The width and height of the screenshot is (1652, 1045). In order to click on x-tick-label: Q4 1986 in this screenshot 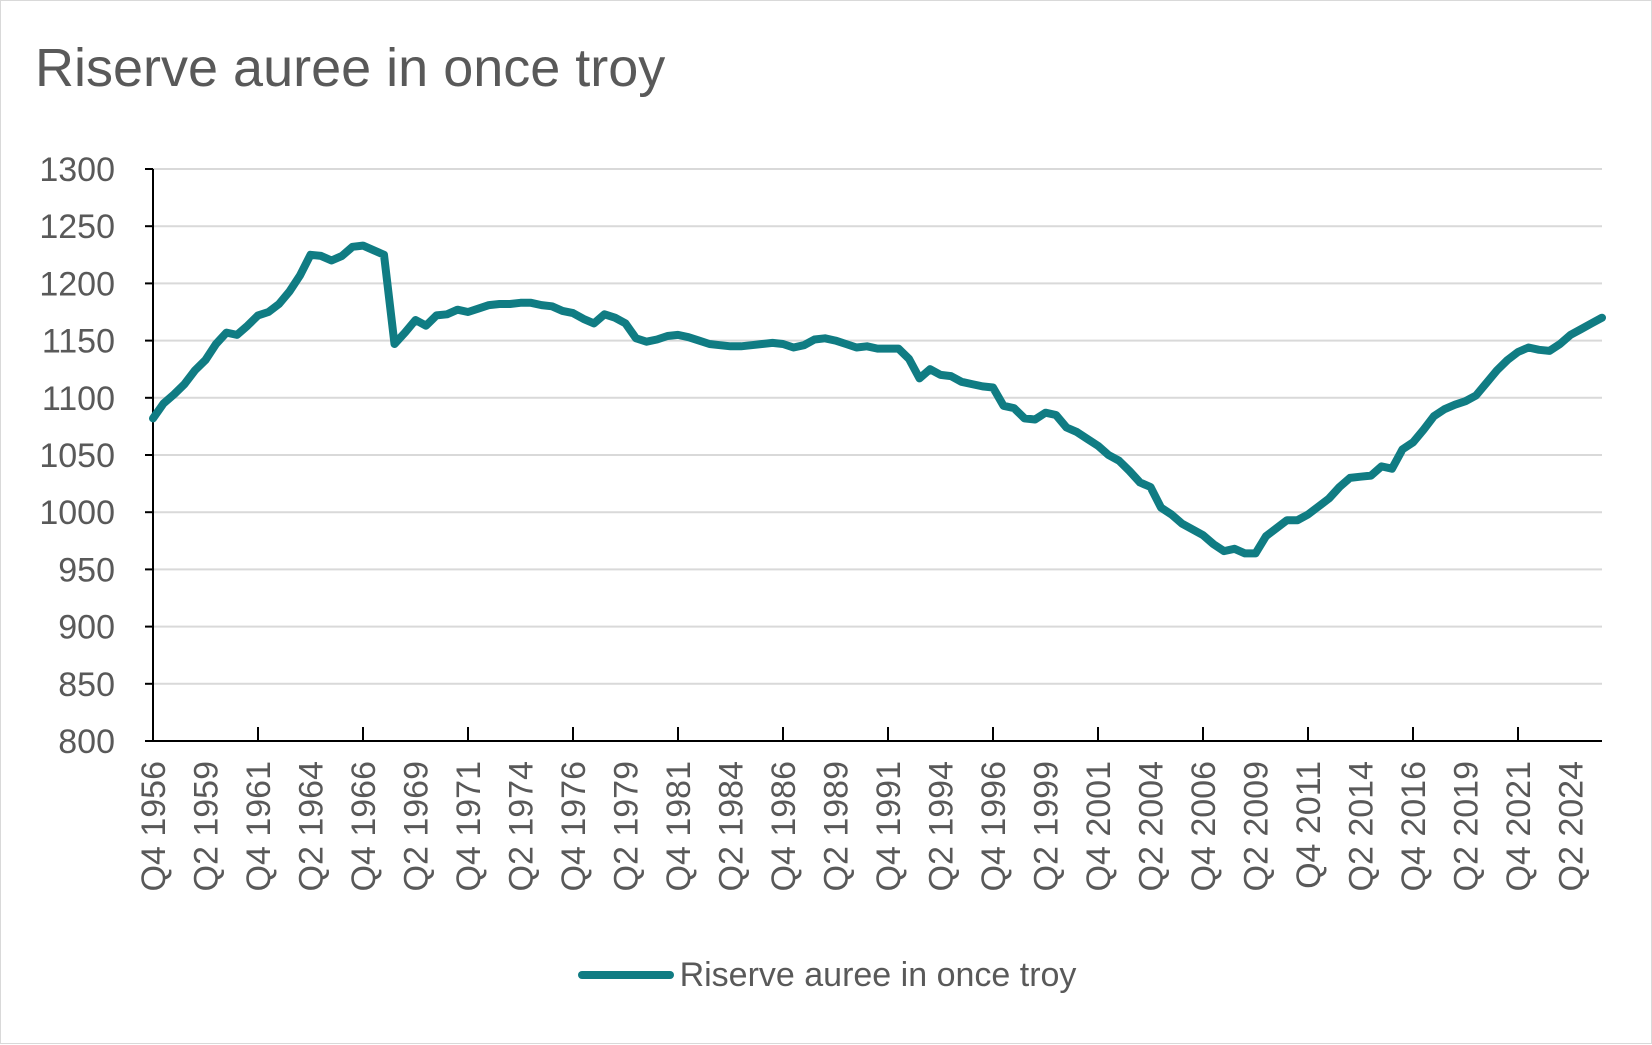, I will do `click(784, 826)`.